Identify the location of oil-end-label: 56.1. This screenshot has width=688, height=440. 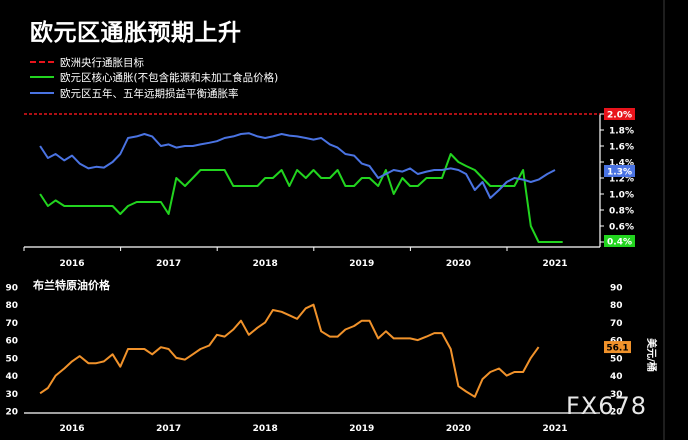
(617, 349).